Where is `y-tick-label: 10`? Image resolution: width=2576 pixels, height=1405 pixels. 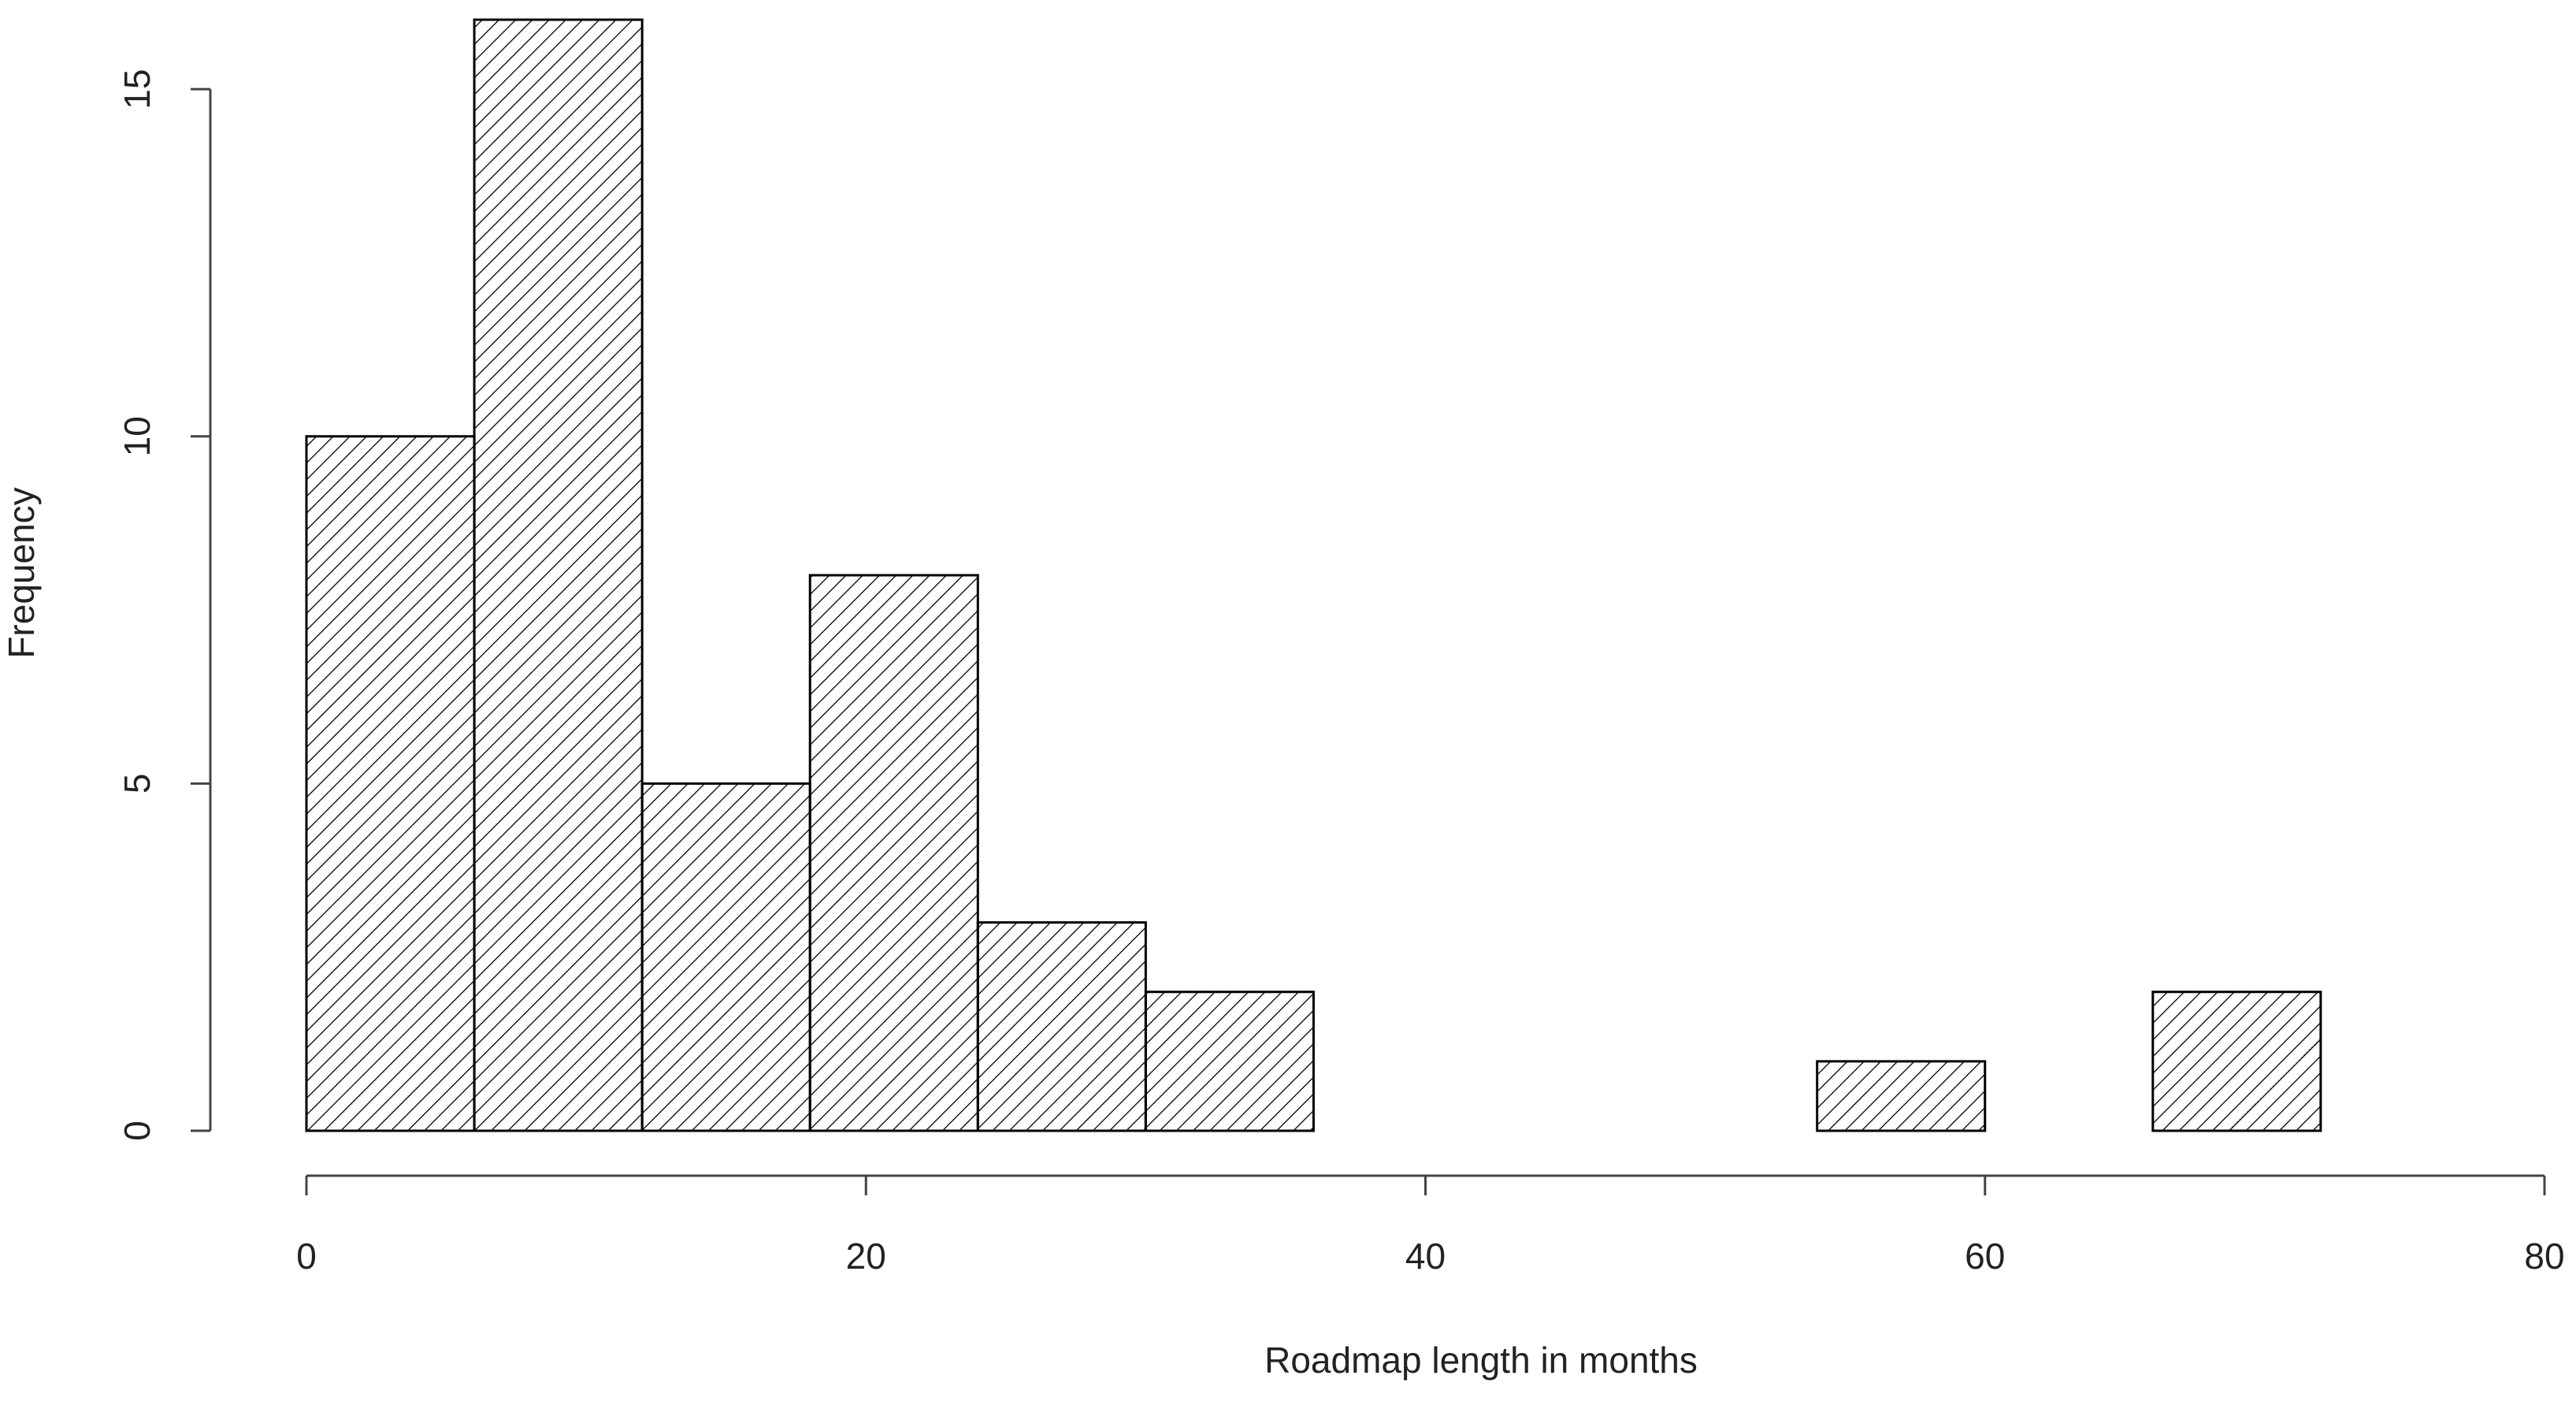 y-tick-label: 10 is located at coordinates (137, 436).